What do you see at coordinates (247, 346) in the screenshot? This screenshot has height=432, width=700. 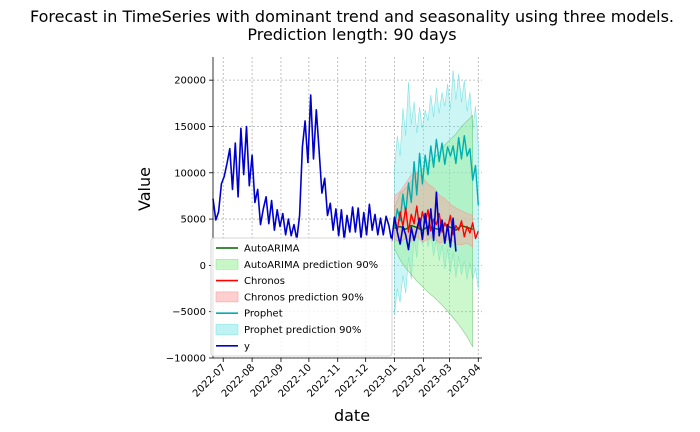 I see `legend-label: y` at bounding box center [247, 346].